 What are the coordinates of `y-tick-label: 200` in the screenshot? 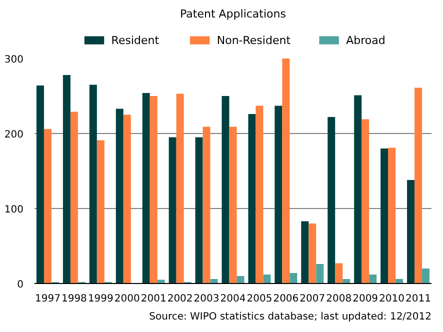 It's located at (14, 135).